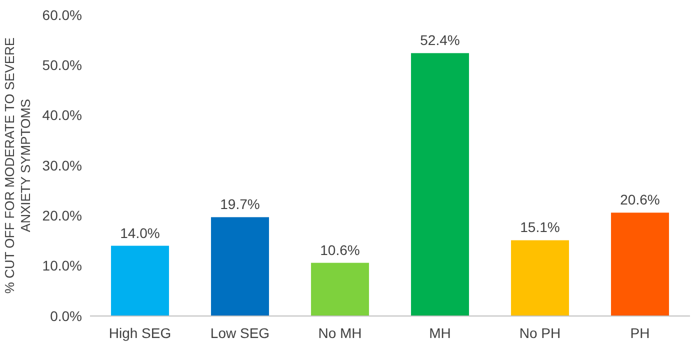 Image resolution: width=695 pixels, height=354 pixels. What do you see at coordinates (66, 316) in the screenshot?
I see `y-tick-label: 0.0%` at bounding box center [66, 316].